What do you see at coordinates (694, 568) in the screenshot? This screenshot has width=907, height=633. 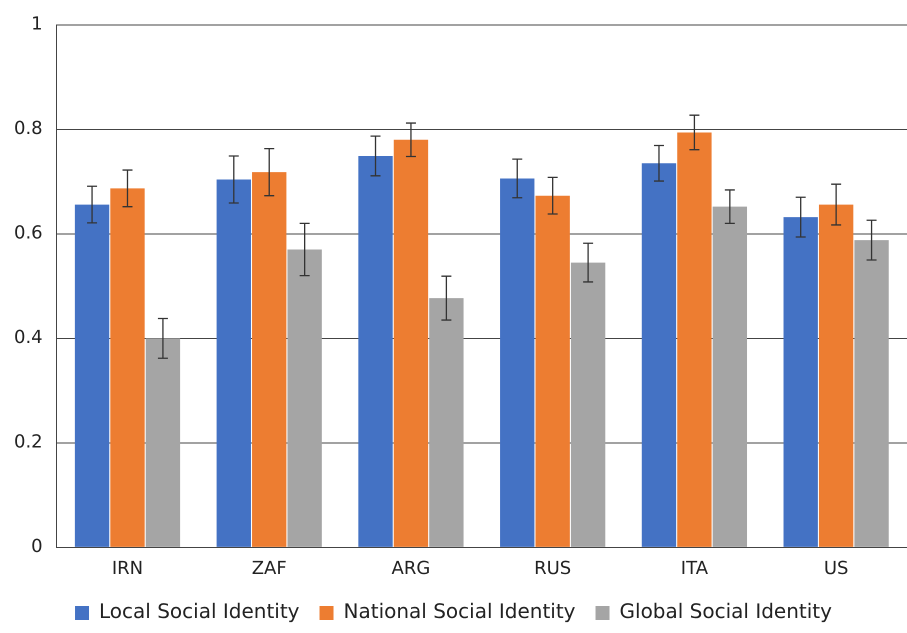 I see `x-tick-label: ITA` at bounding box center [694, 568].